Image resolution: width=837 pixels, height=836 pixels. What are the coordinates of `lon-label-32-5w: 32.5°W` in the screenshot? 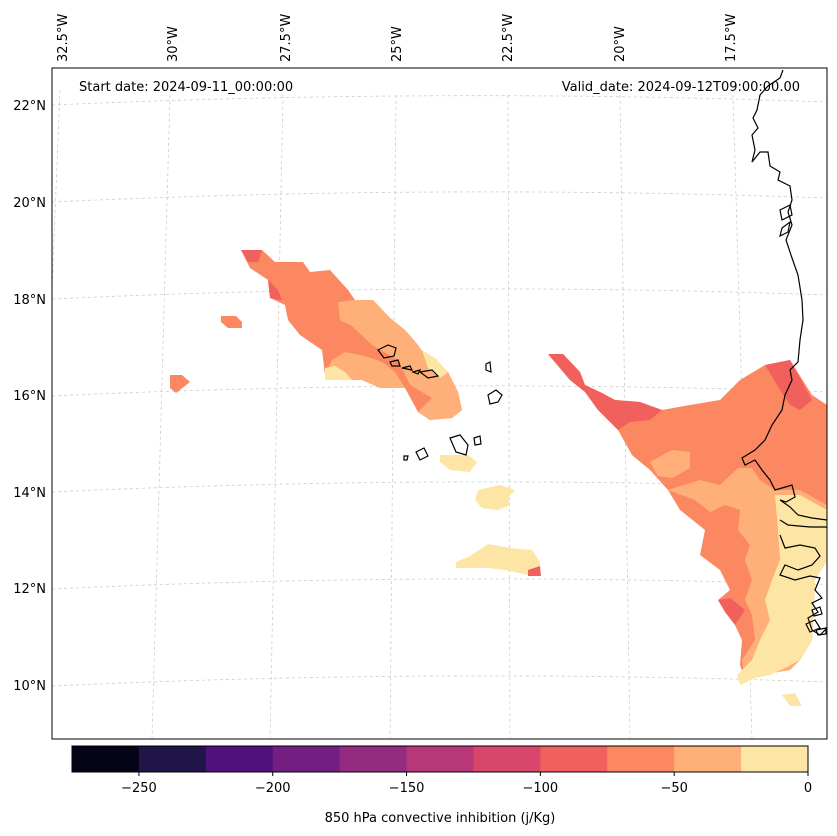 It's located at (63, 38).